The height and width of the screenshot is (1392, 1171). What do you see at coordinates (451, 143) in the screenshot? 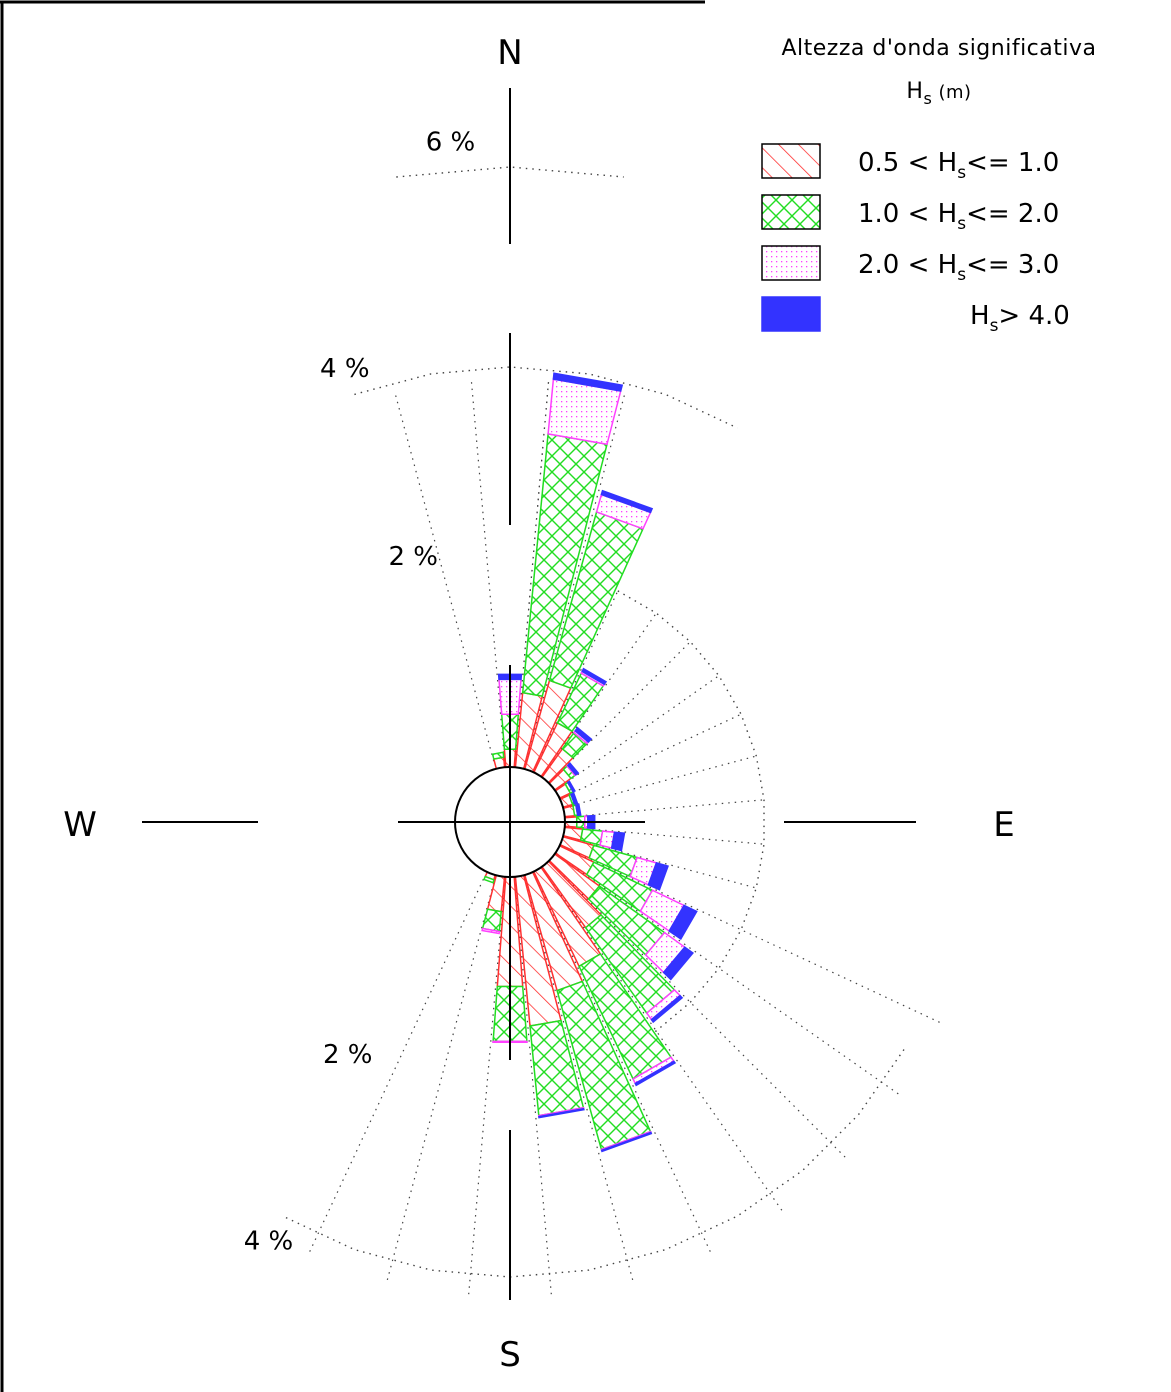
I see `radial-label-0: 6 %` at bounding box center [451, 143].